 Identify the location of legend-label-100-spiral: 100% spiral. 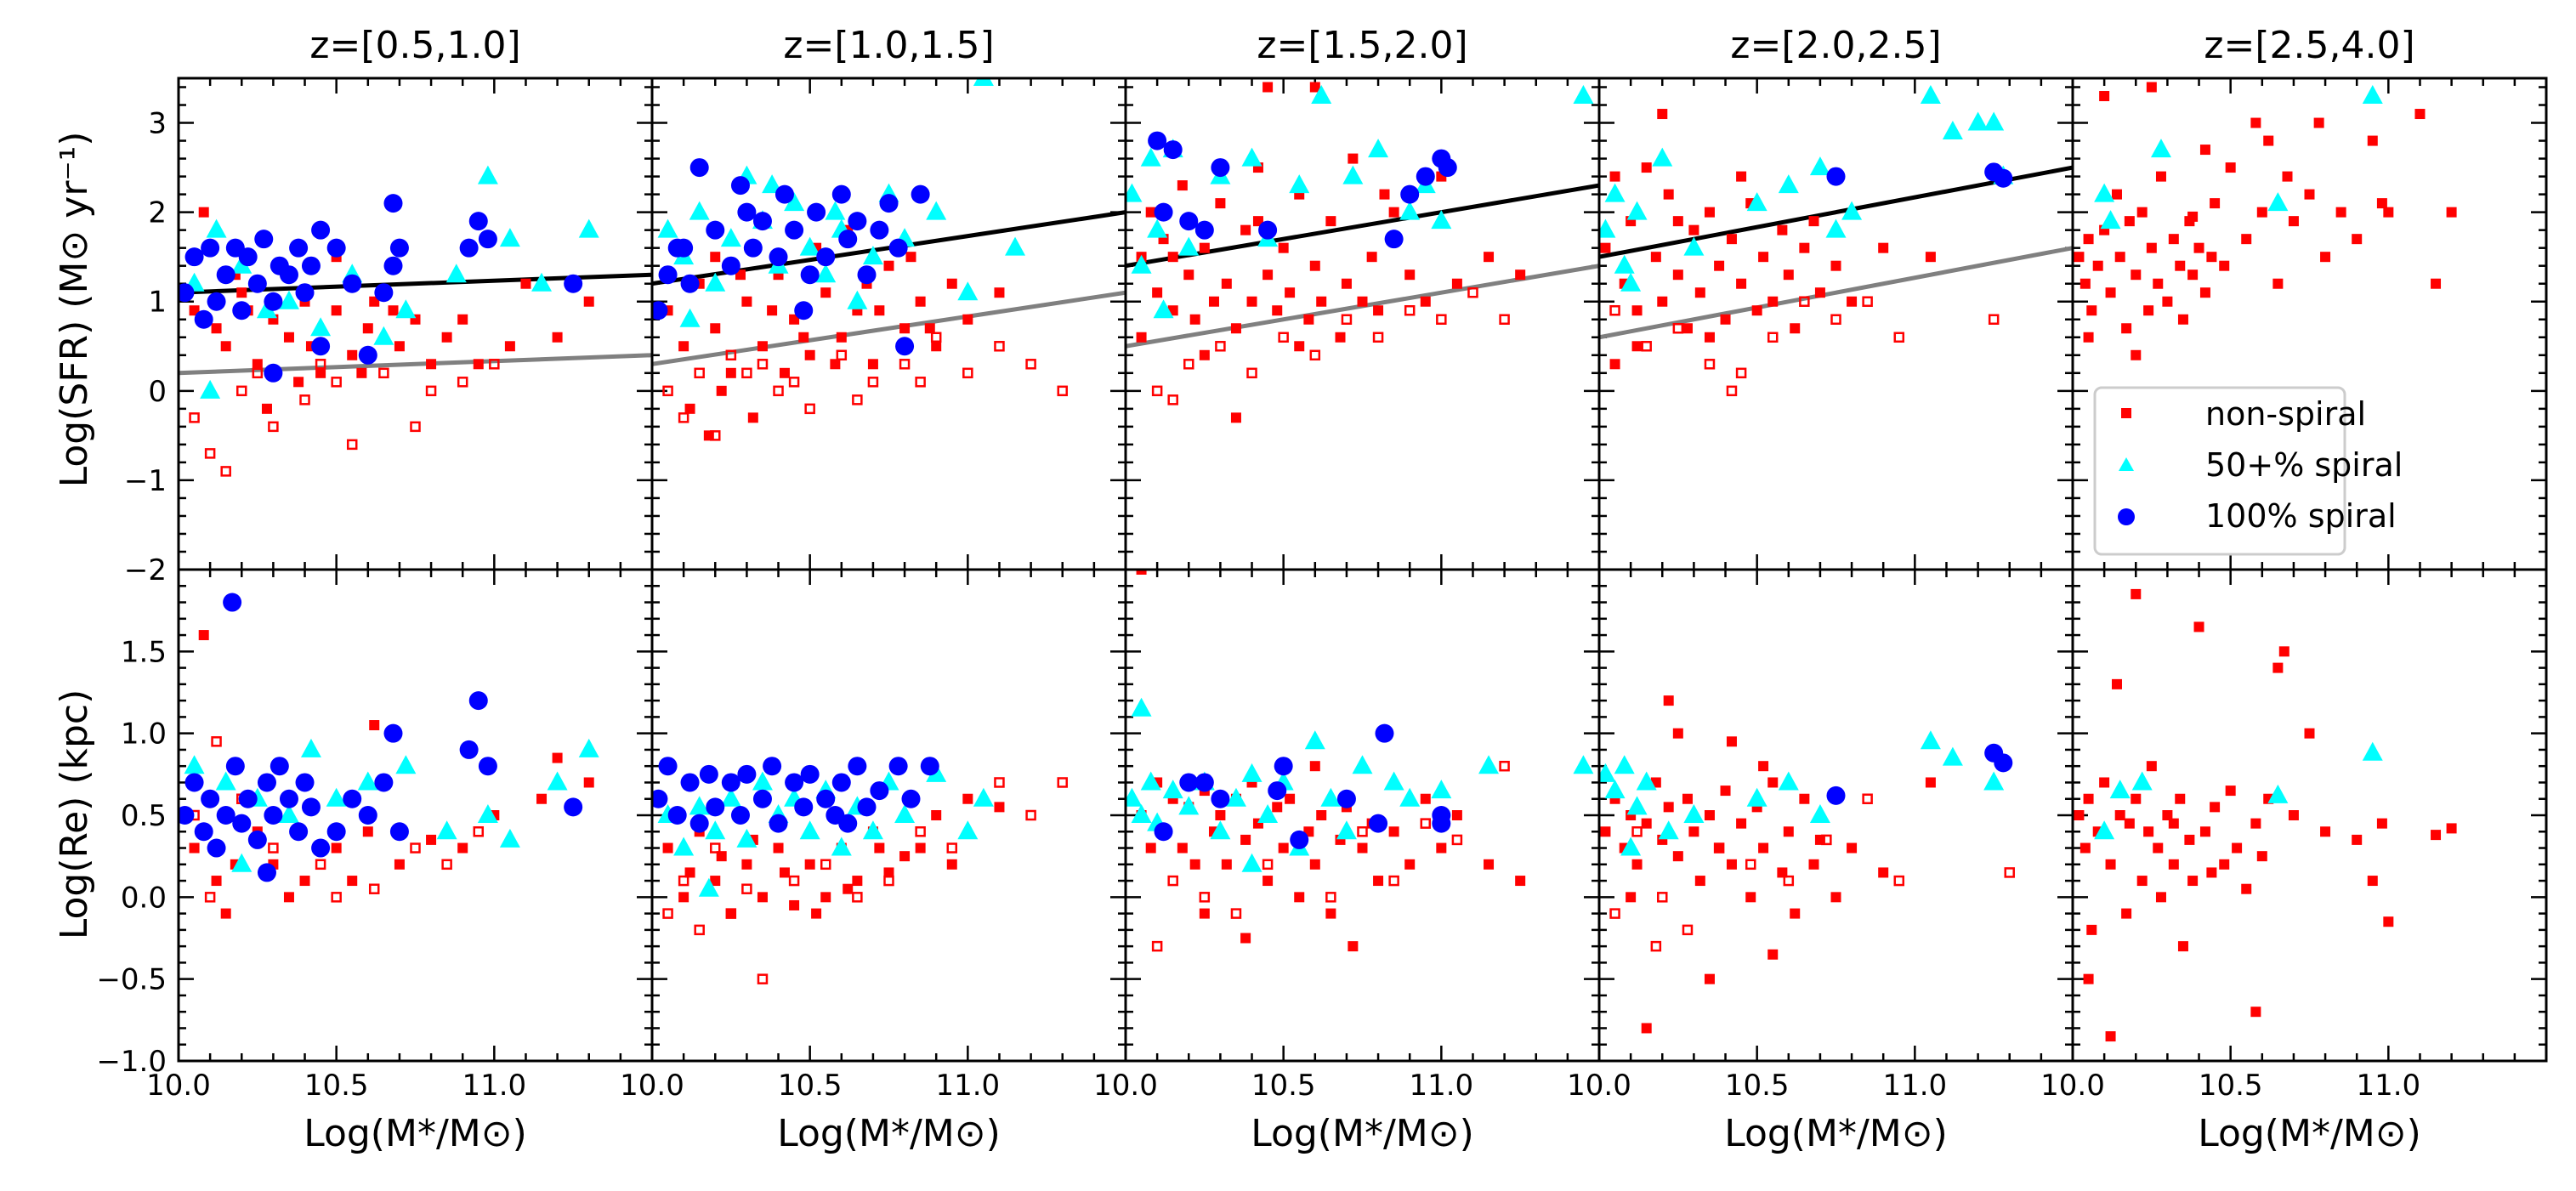
(2301, 516).